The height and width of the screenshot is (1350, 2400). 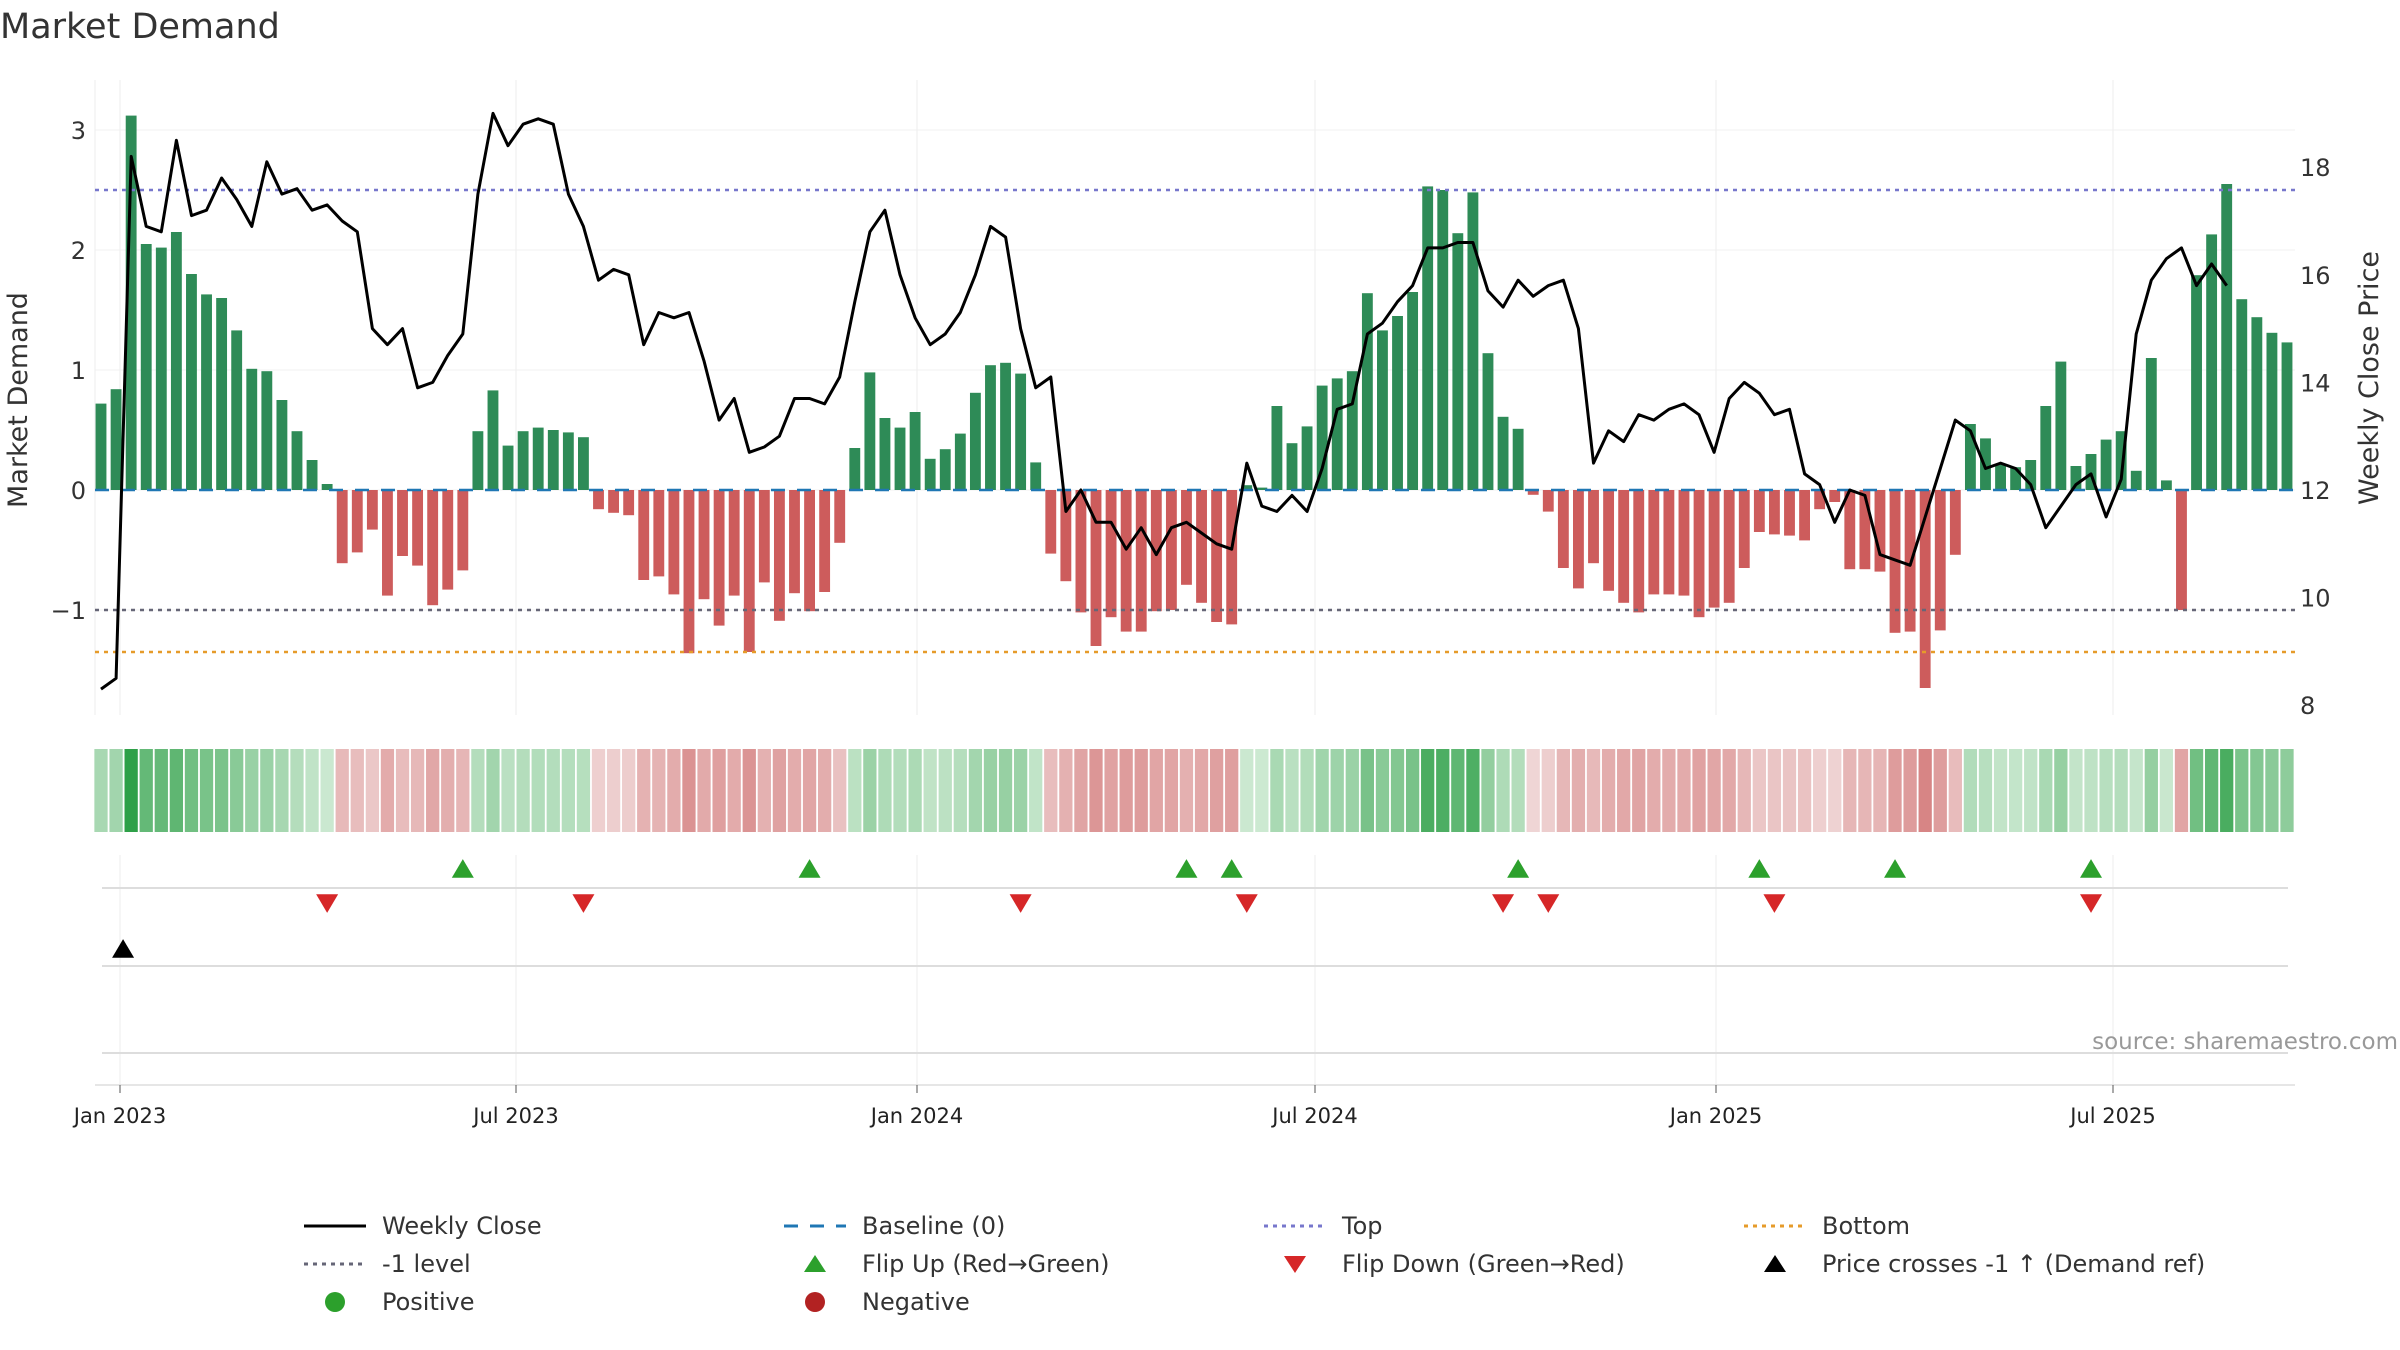 I want to click on x-tick-label: Jul 2025, so click(x=2111, y=1116).